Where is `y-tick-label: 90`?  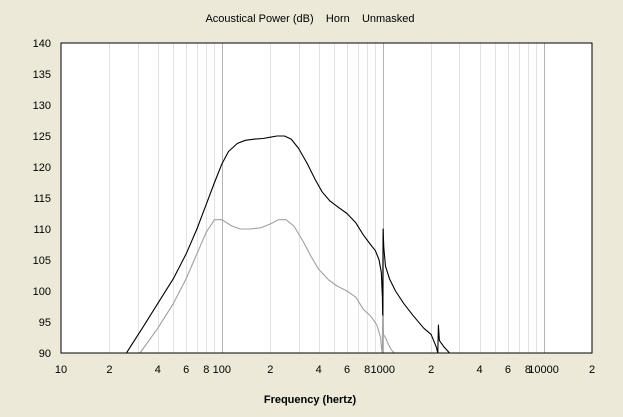
y-tick-label: 90 is located at coordinates (45, 354).